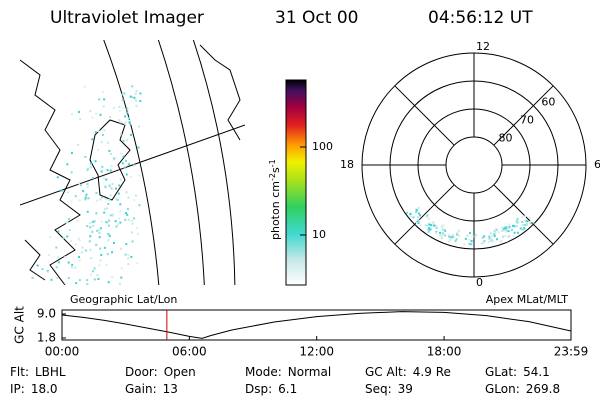  What do you see at coordinates (386, 372) in the screenshot?
I see `field-label: GC Alt:` at bounding box center [386, 372].